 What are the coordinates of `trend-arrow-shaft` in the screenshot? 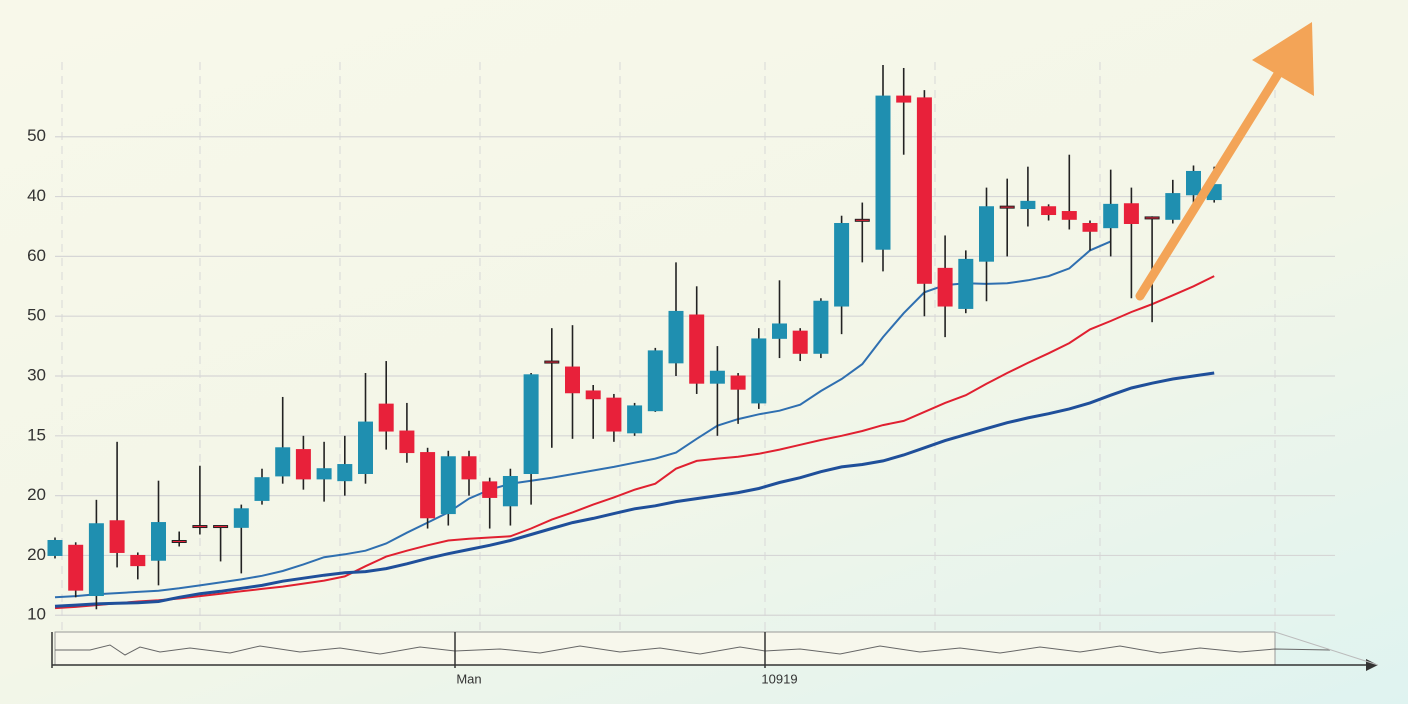 It's located at (1214, 177).